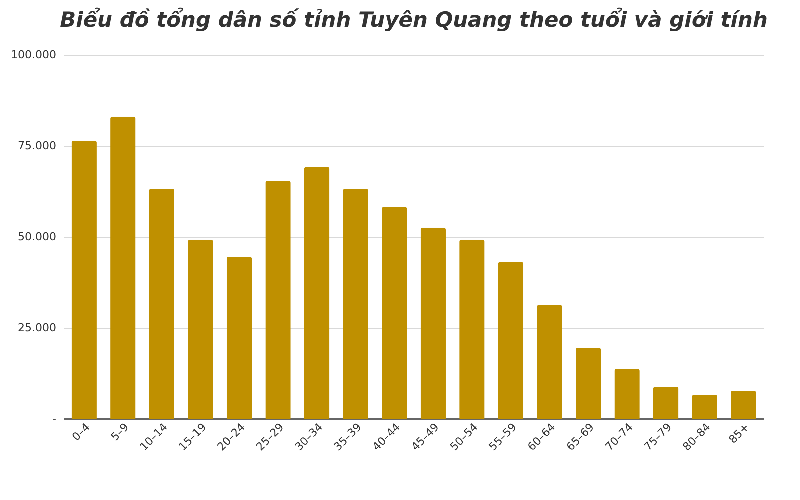 Image resolution: width=800 pixels, height=500 pixels. I want to click on y-tick-label: -, so click(54, 419).